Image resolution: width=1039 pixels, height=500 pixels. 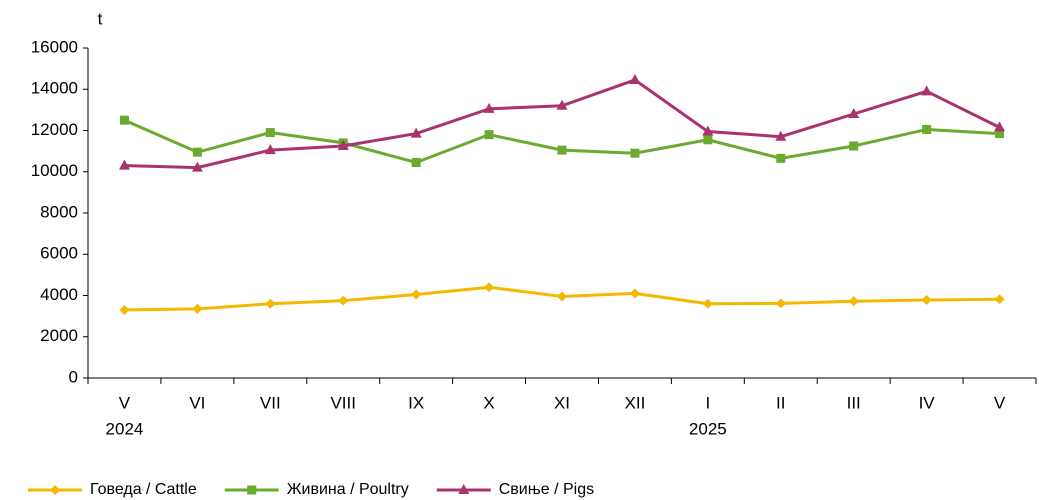 I want to click on legend-label: Живина / Poultry, so click(x=348, y=489).